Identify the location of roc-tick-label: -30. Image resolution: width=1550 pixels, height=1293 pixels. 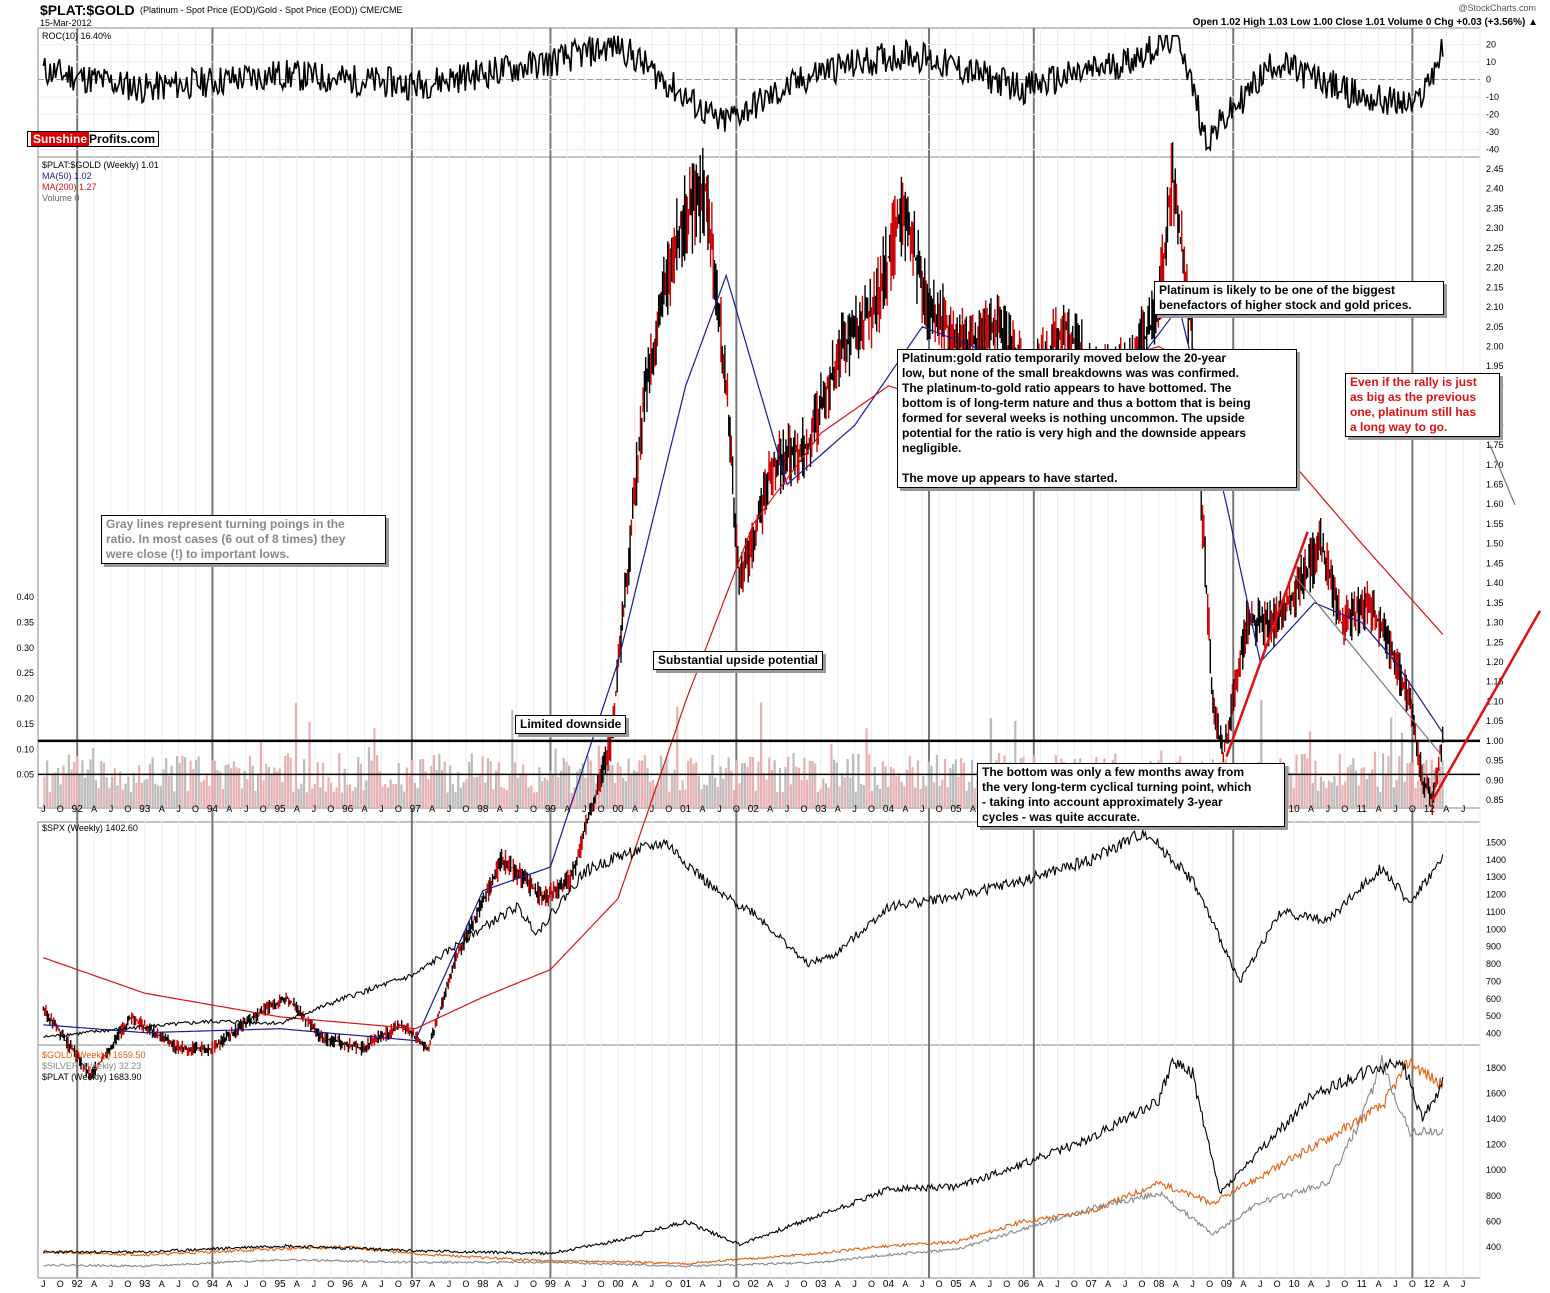
(1492, 132).